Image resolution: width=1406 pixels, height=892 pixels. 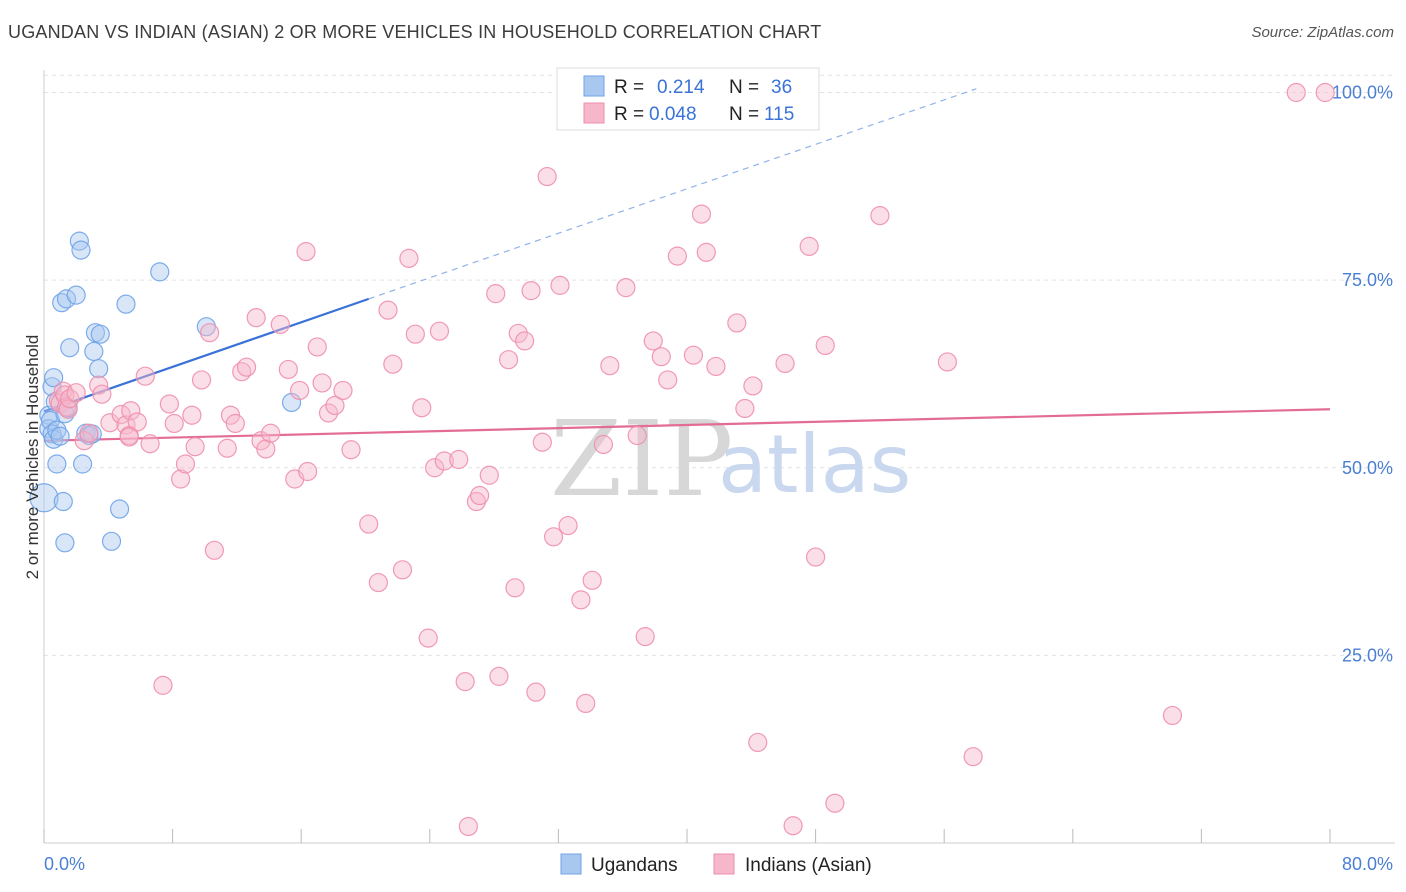 What do you see at coordinates (641, 459) in the screenshot?
I see `watermark-zip: ZIP` at bounding box center [641, 459].